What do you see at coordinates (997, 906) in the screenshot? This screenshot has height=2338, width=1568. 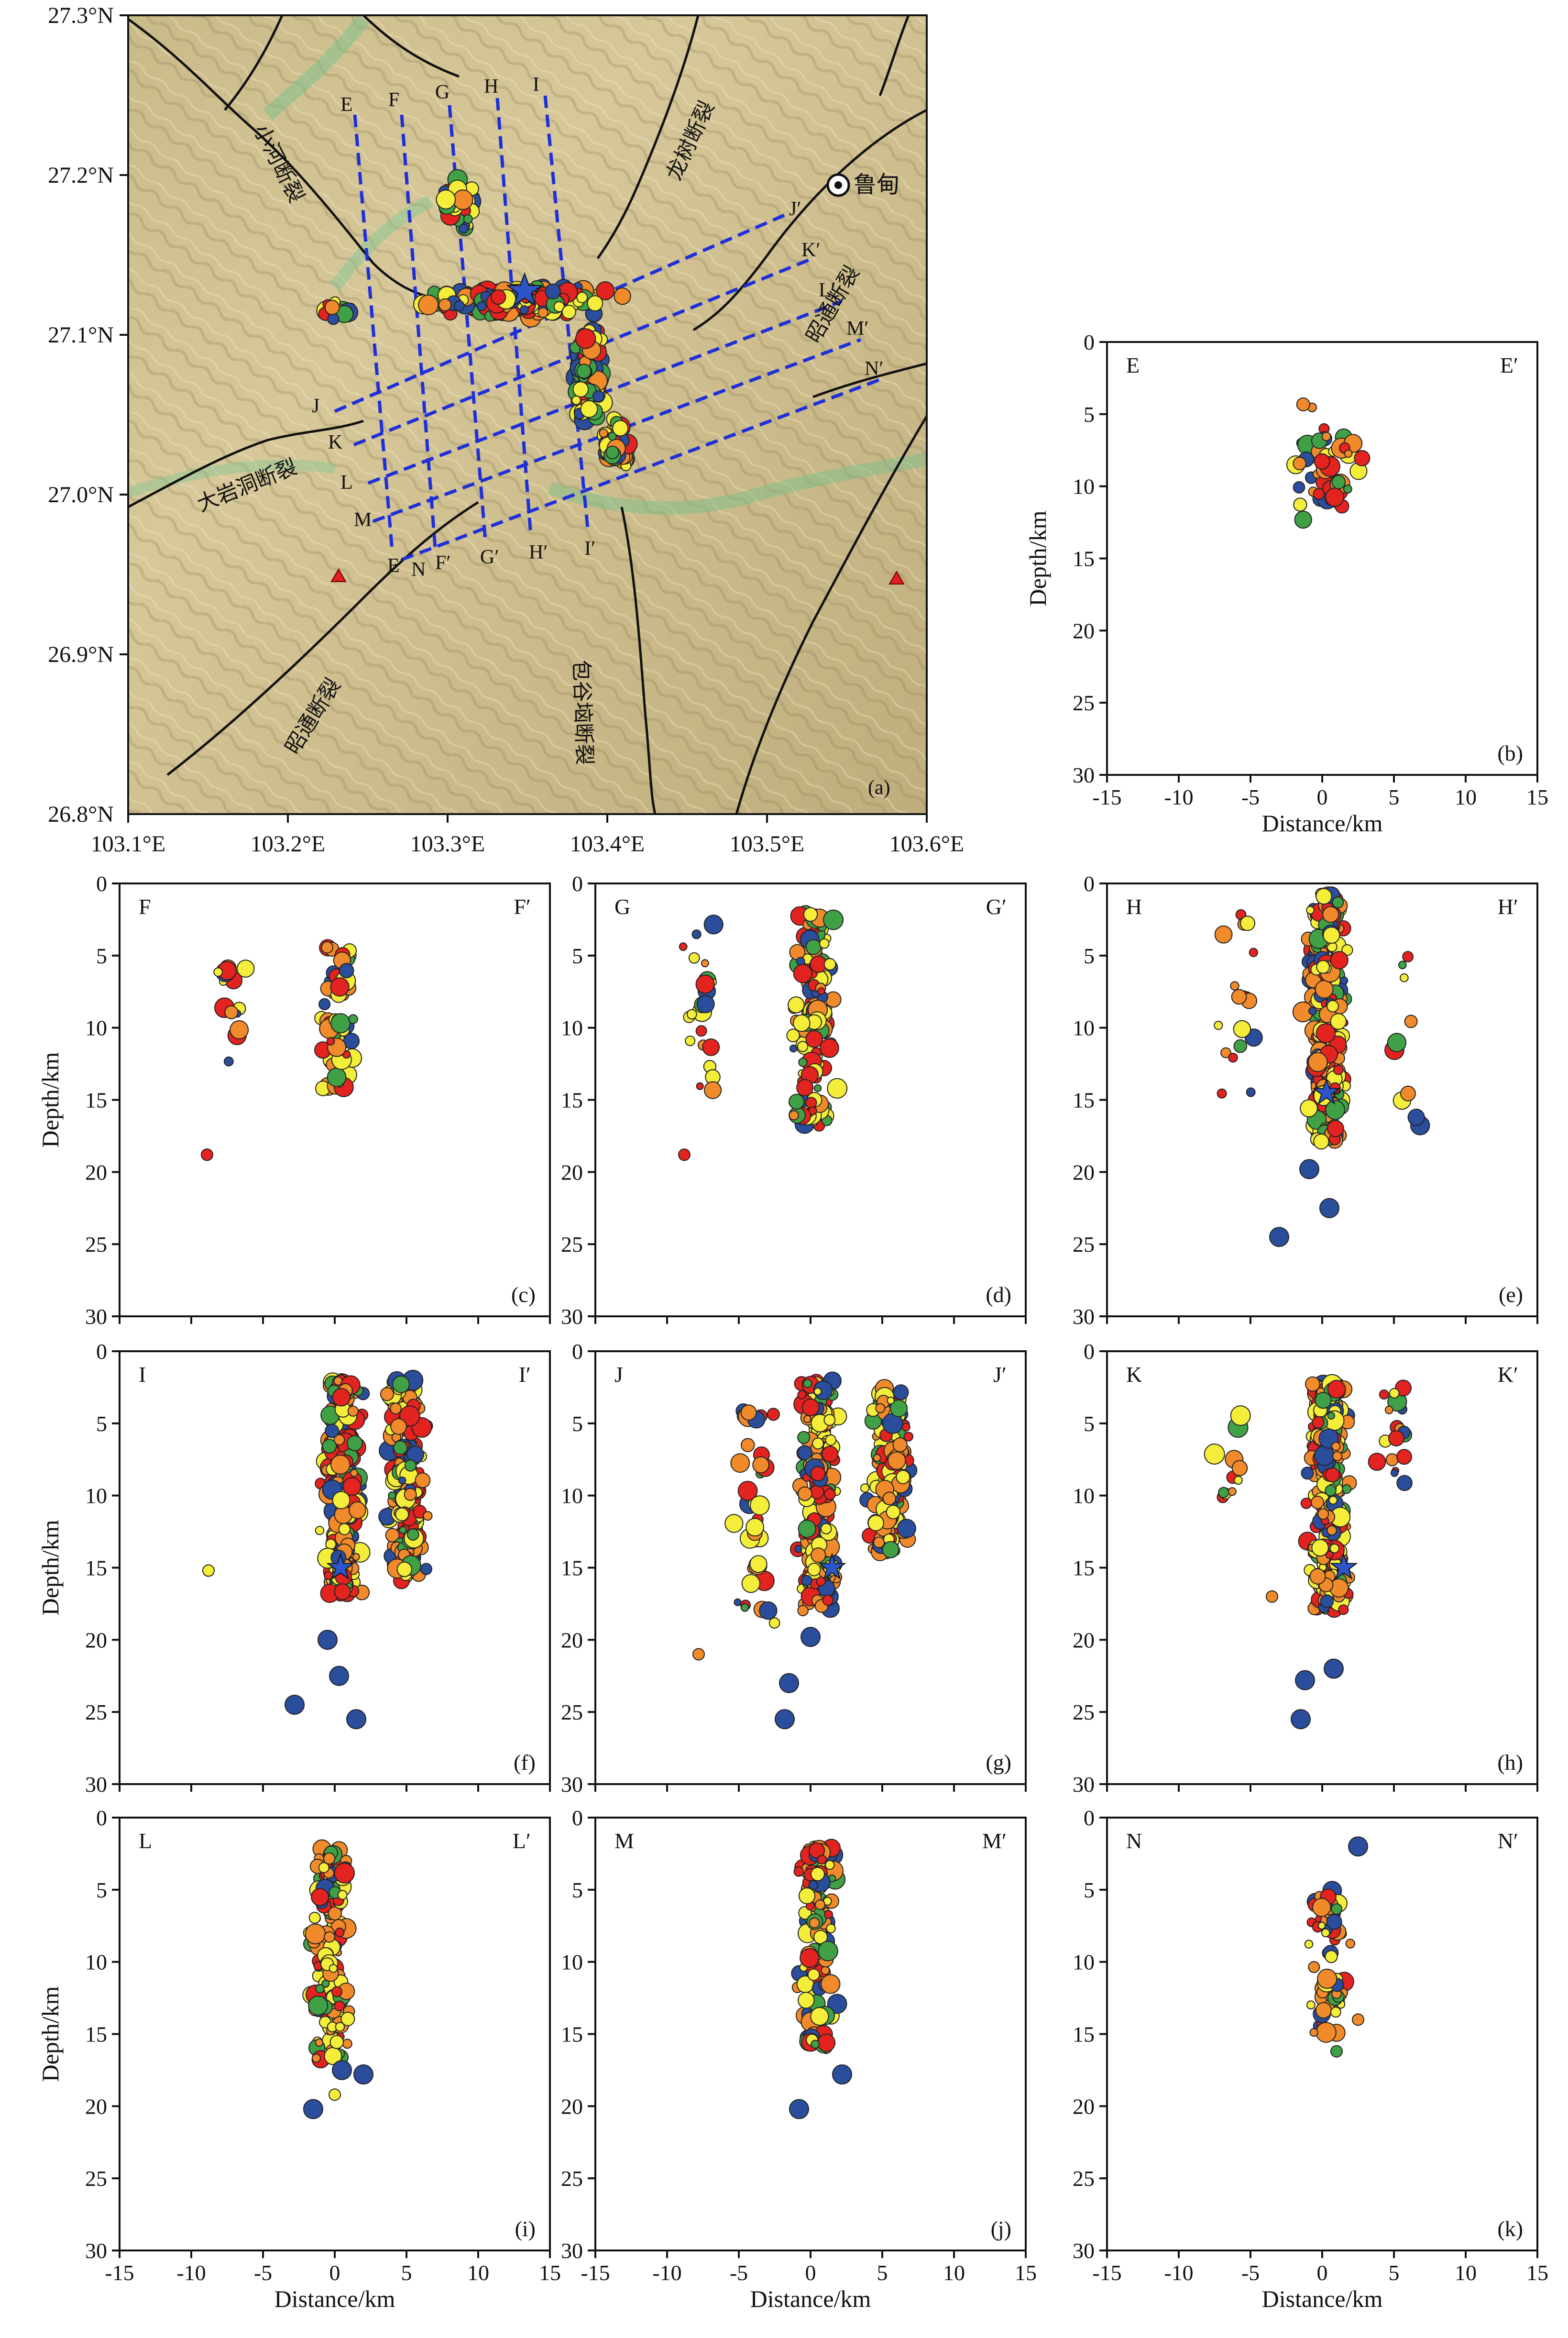 I see `profile-end-label: G′` at bounding box center [997, 906].